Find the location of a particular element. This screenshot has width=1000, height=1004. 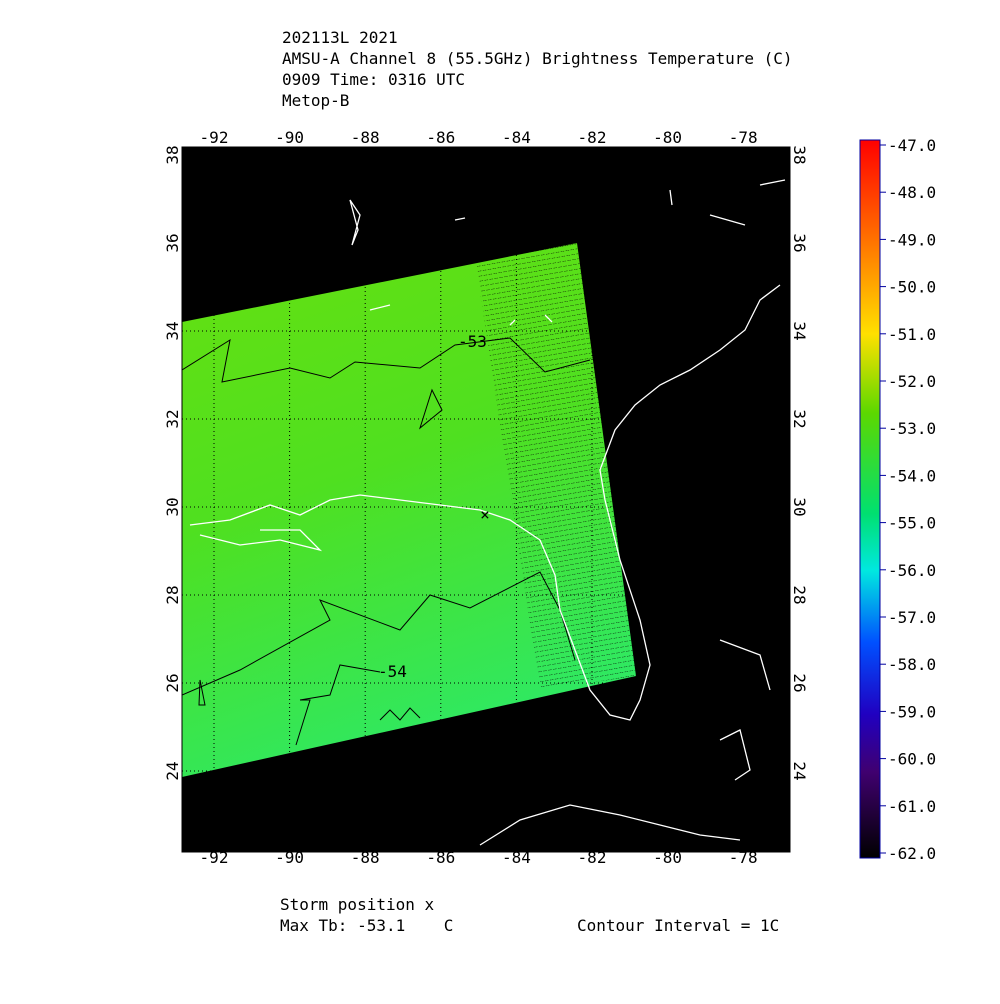

colorbar-label: -54.0 is located at coordinates (912, 475).